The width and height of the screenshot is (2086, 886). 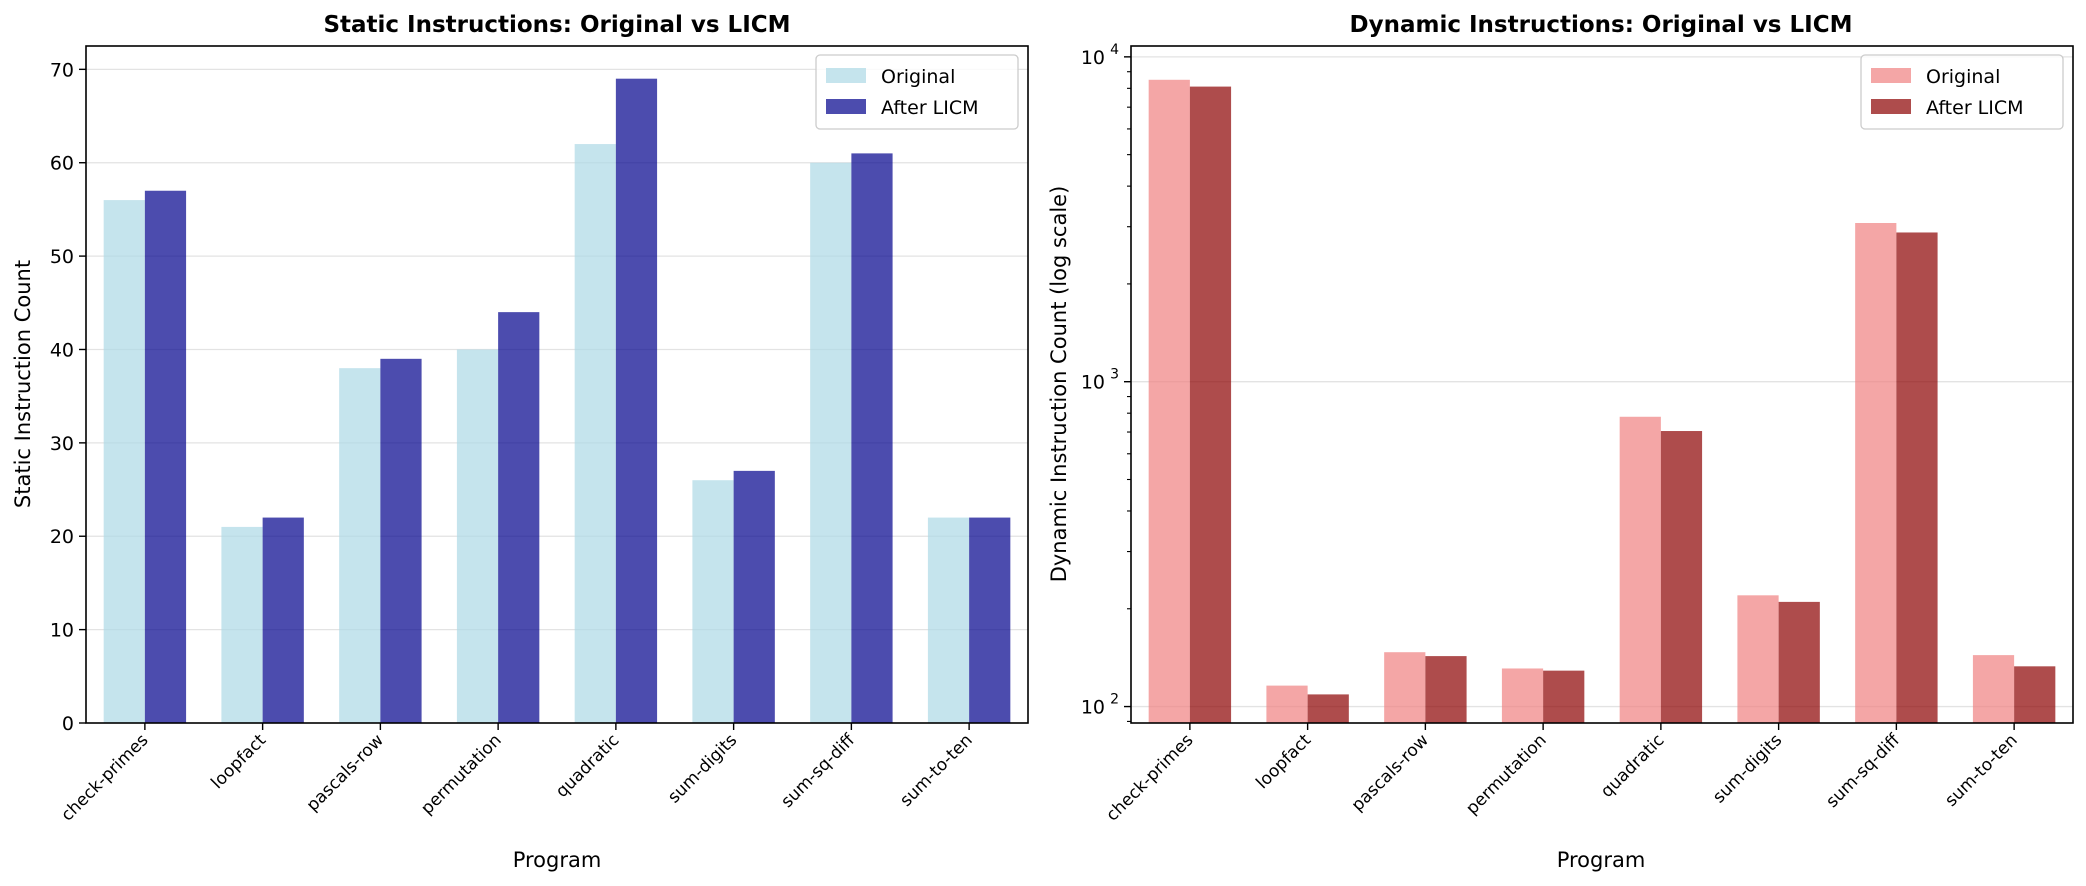 I want to click on chart-title: Dynamic Instructions: Original vs LICM, so click(x=1601, y=25).